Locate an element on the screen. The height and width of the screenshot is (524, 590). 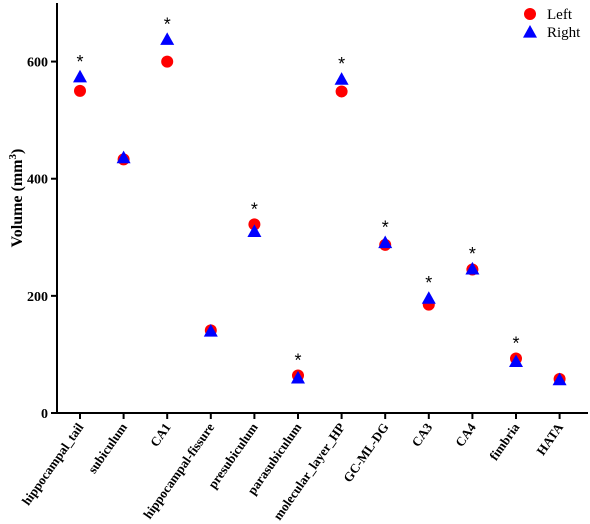
y-axis-title-superscript: 3 is located at coordinates (13, 156).